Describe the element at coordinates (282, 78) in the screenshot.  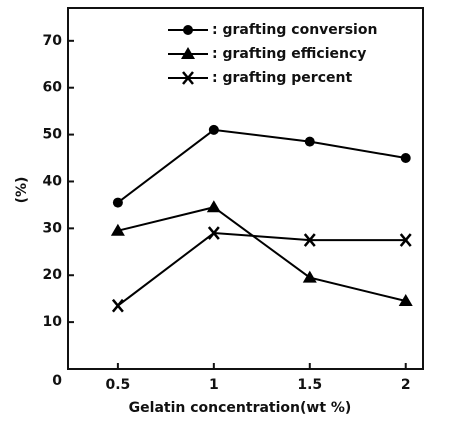
I see `legend-label: : grafting percent` at that location.